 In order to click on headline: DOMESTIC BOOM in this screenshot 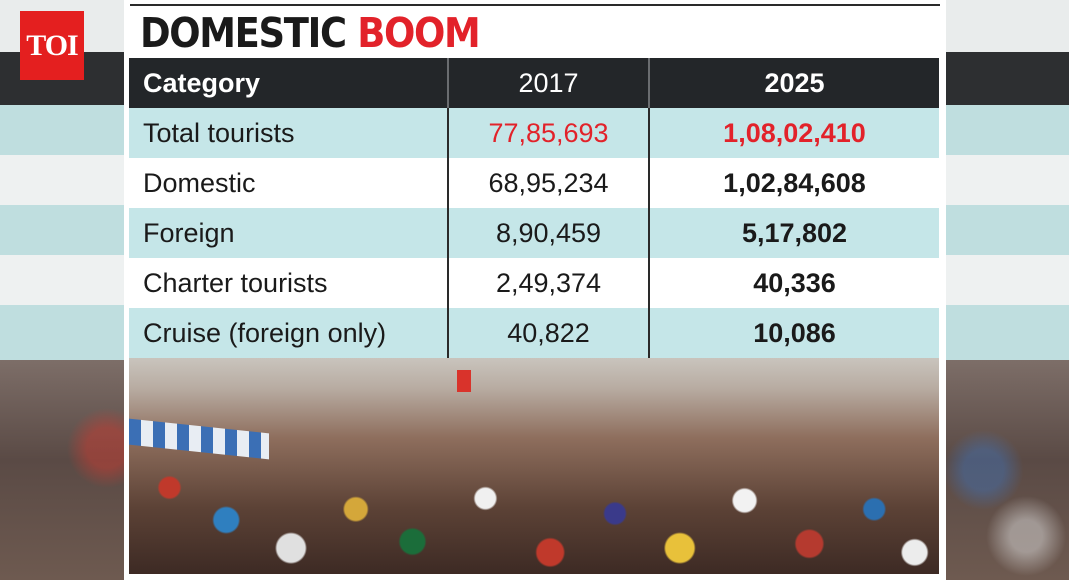, I will do `click(310, 33)`.